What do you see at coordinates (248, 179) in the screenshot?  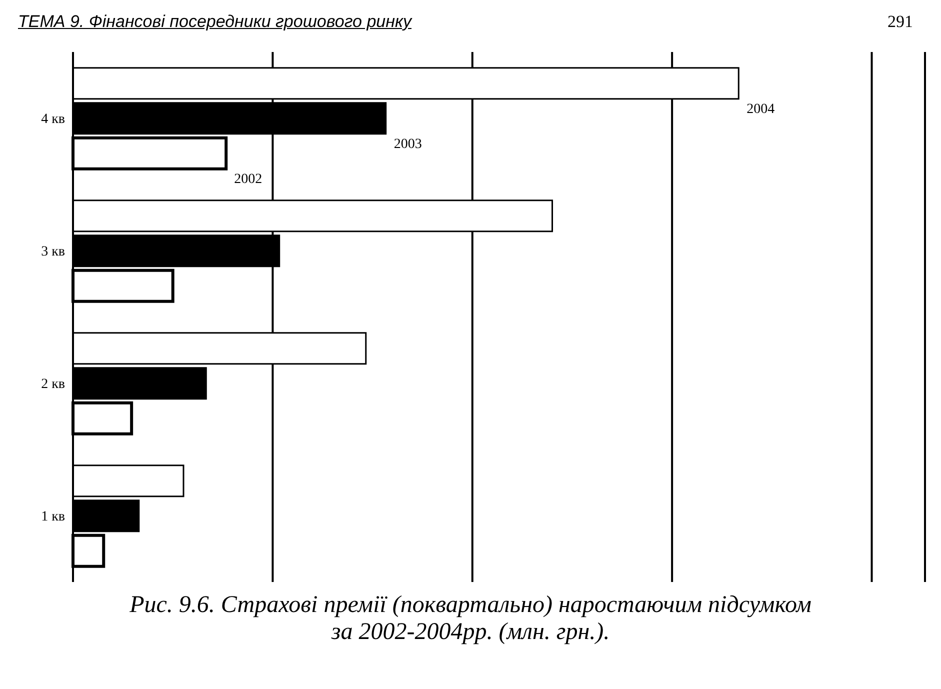 I see `series-label: 2002` at bounding box center [248, 179].